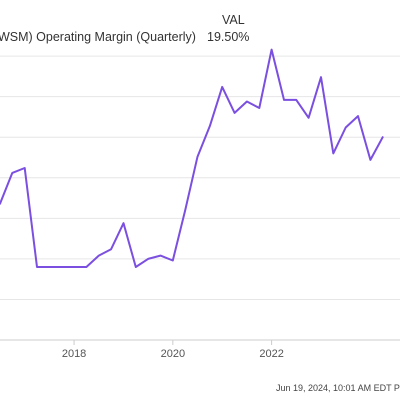  Describe the element at coordinates (228, 37) in the screenshot. I see `legend-value: 19.50%` at that location.